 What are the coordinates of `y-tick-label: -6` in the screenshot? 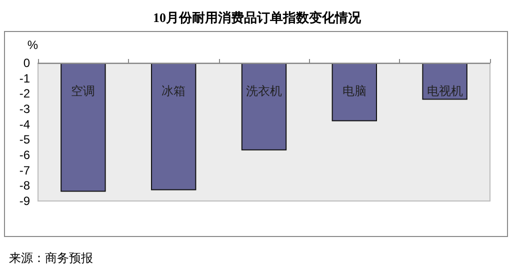 It's located at (24, 155).